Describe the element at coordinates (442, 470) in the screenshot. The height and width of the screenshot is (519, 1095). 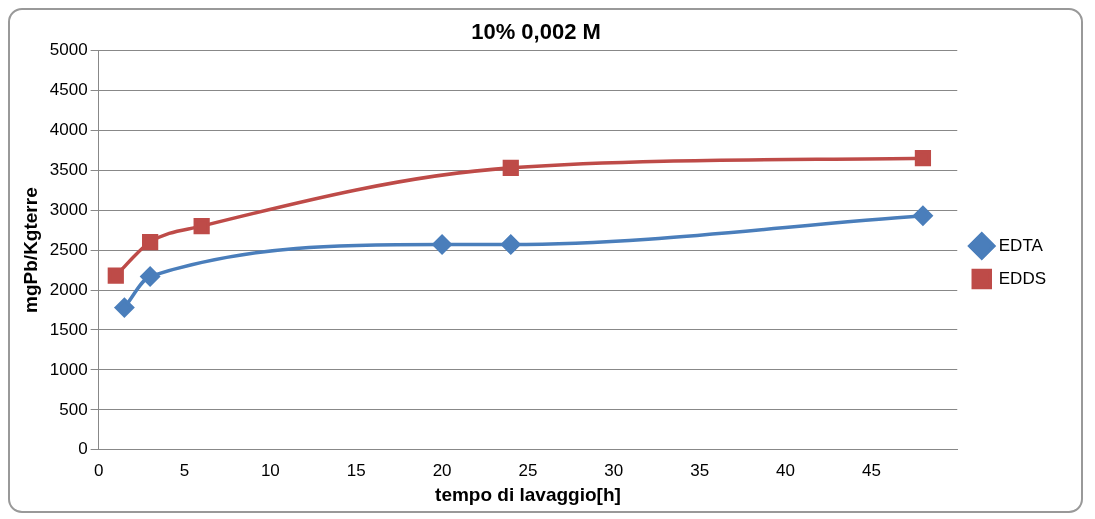
I see `x-tick-label: 20` at that location.